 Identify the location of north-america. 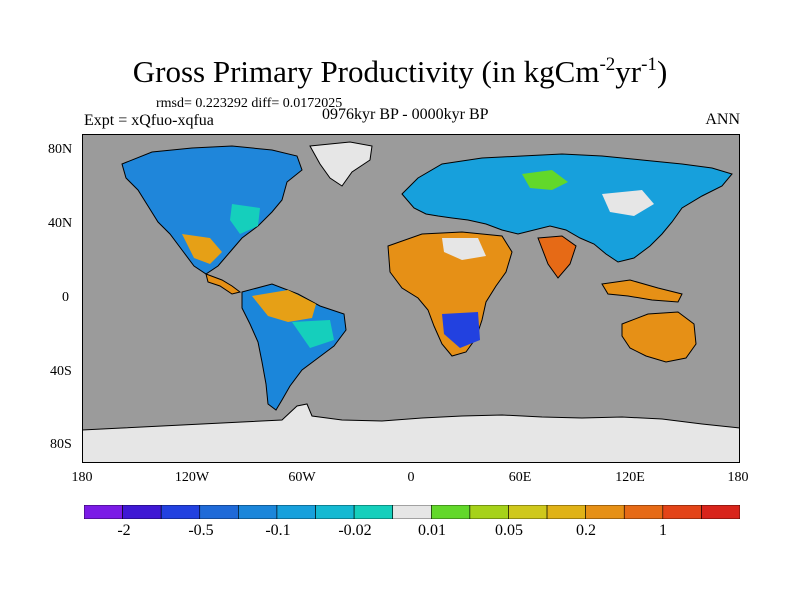
(212, 210).